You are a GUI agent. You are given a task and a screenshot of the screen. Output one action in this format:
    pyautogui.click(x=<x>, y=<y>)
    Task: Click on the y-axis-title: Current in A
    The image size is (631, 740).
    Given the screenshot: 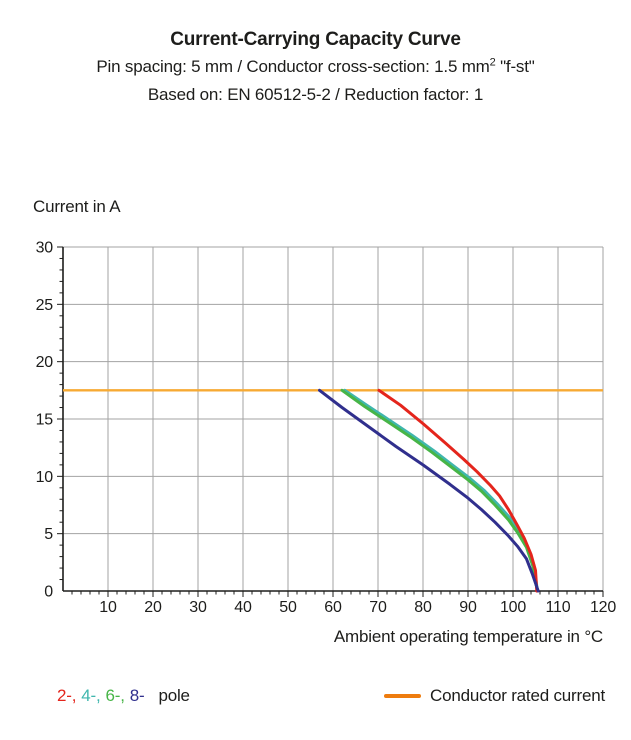 What is the action you would take?
    pyautogui.click(x=77, y=206)
    